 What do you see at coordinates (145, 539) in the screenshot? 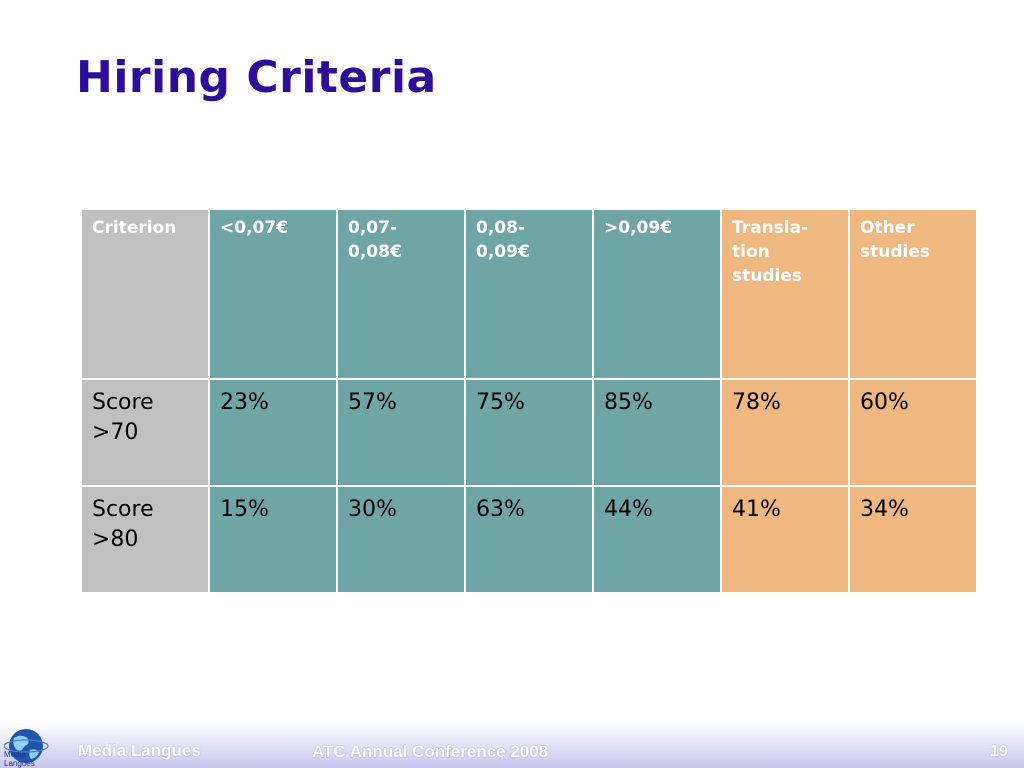
I see `row-label-cell: Score >80` at bounding box center [145, 539].